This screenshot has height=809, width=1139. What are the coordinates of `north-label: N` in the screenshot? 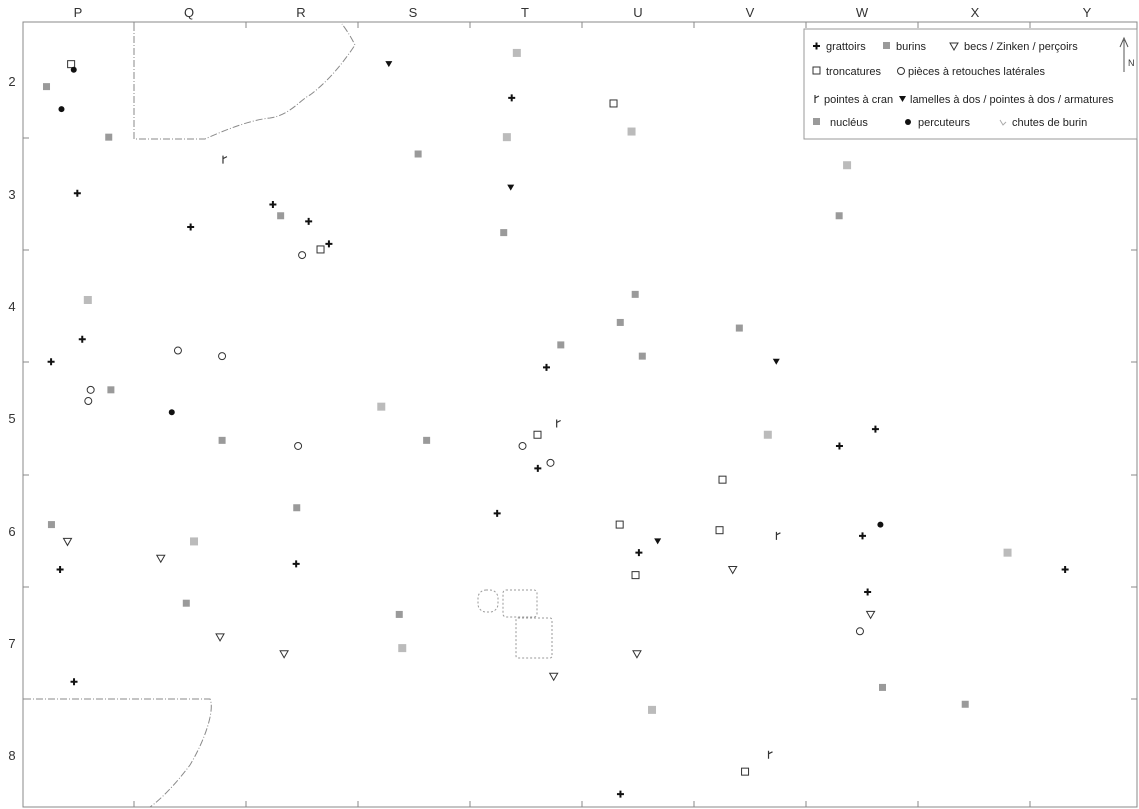 It's located at (1131, 63).